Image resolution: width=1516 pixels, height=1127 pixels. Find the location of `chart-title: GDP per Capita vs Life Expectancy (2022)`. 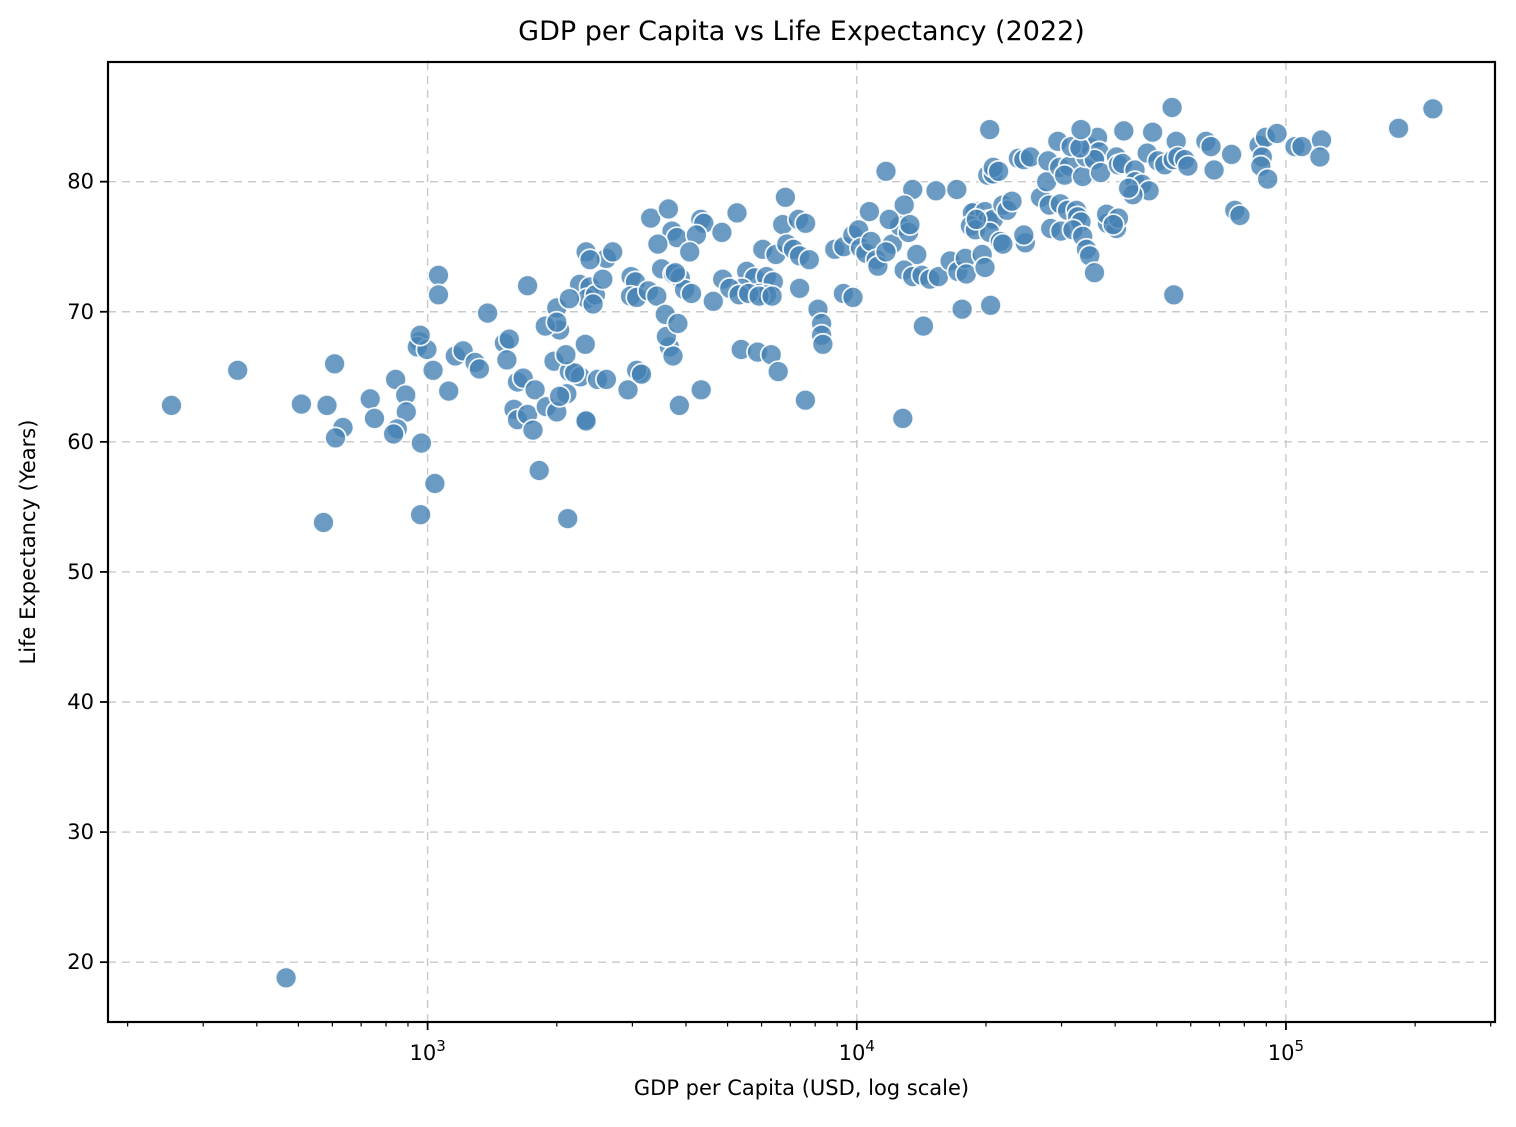

chart-title: GDP per Capita vs Life Expectancy (2022) is located at coordinates (801, 31).